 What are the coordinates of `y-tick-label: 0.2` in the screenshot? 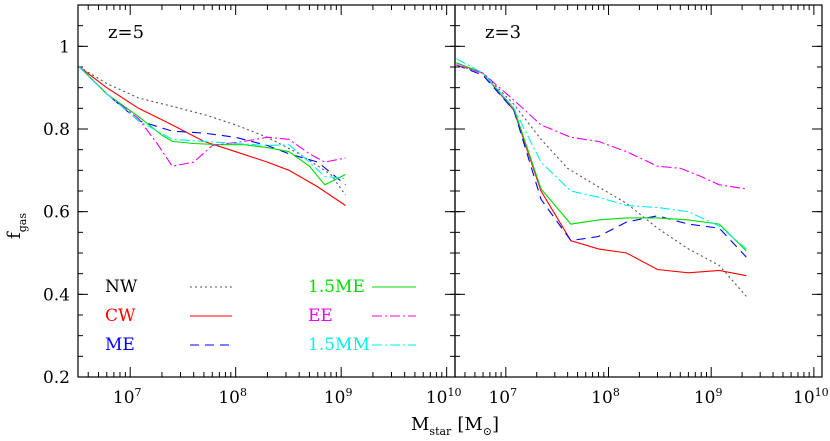 It's located at (56, 378).